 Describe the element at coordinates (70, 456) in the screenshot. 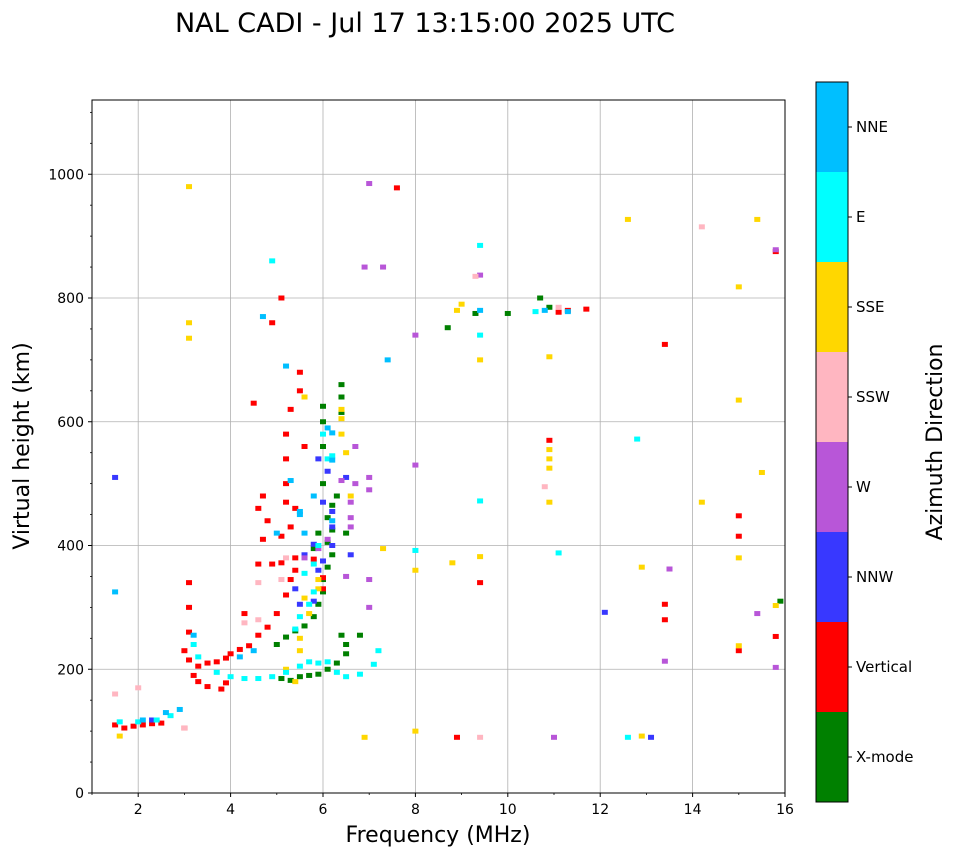

I see `y-axis: 0 200 400 600 800 1000` at that location.